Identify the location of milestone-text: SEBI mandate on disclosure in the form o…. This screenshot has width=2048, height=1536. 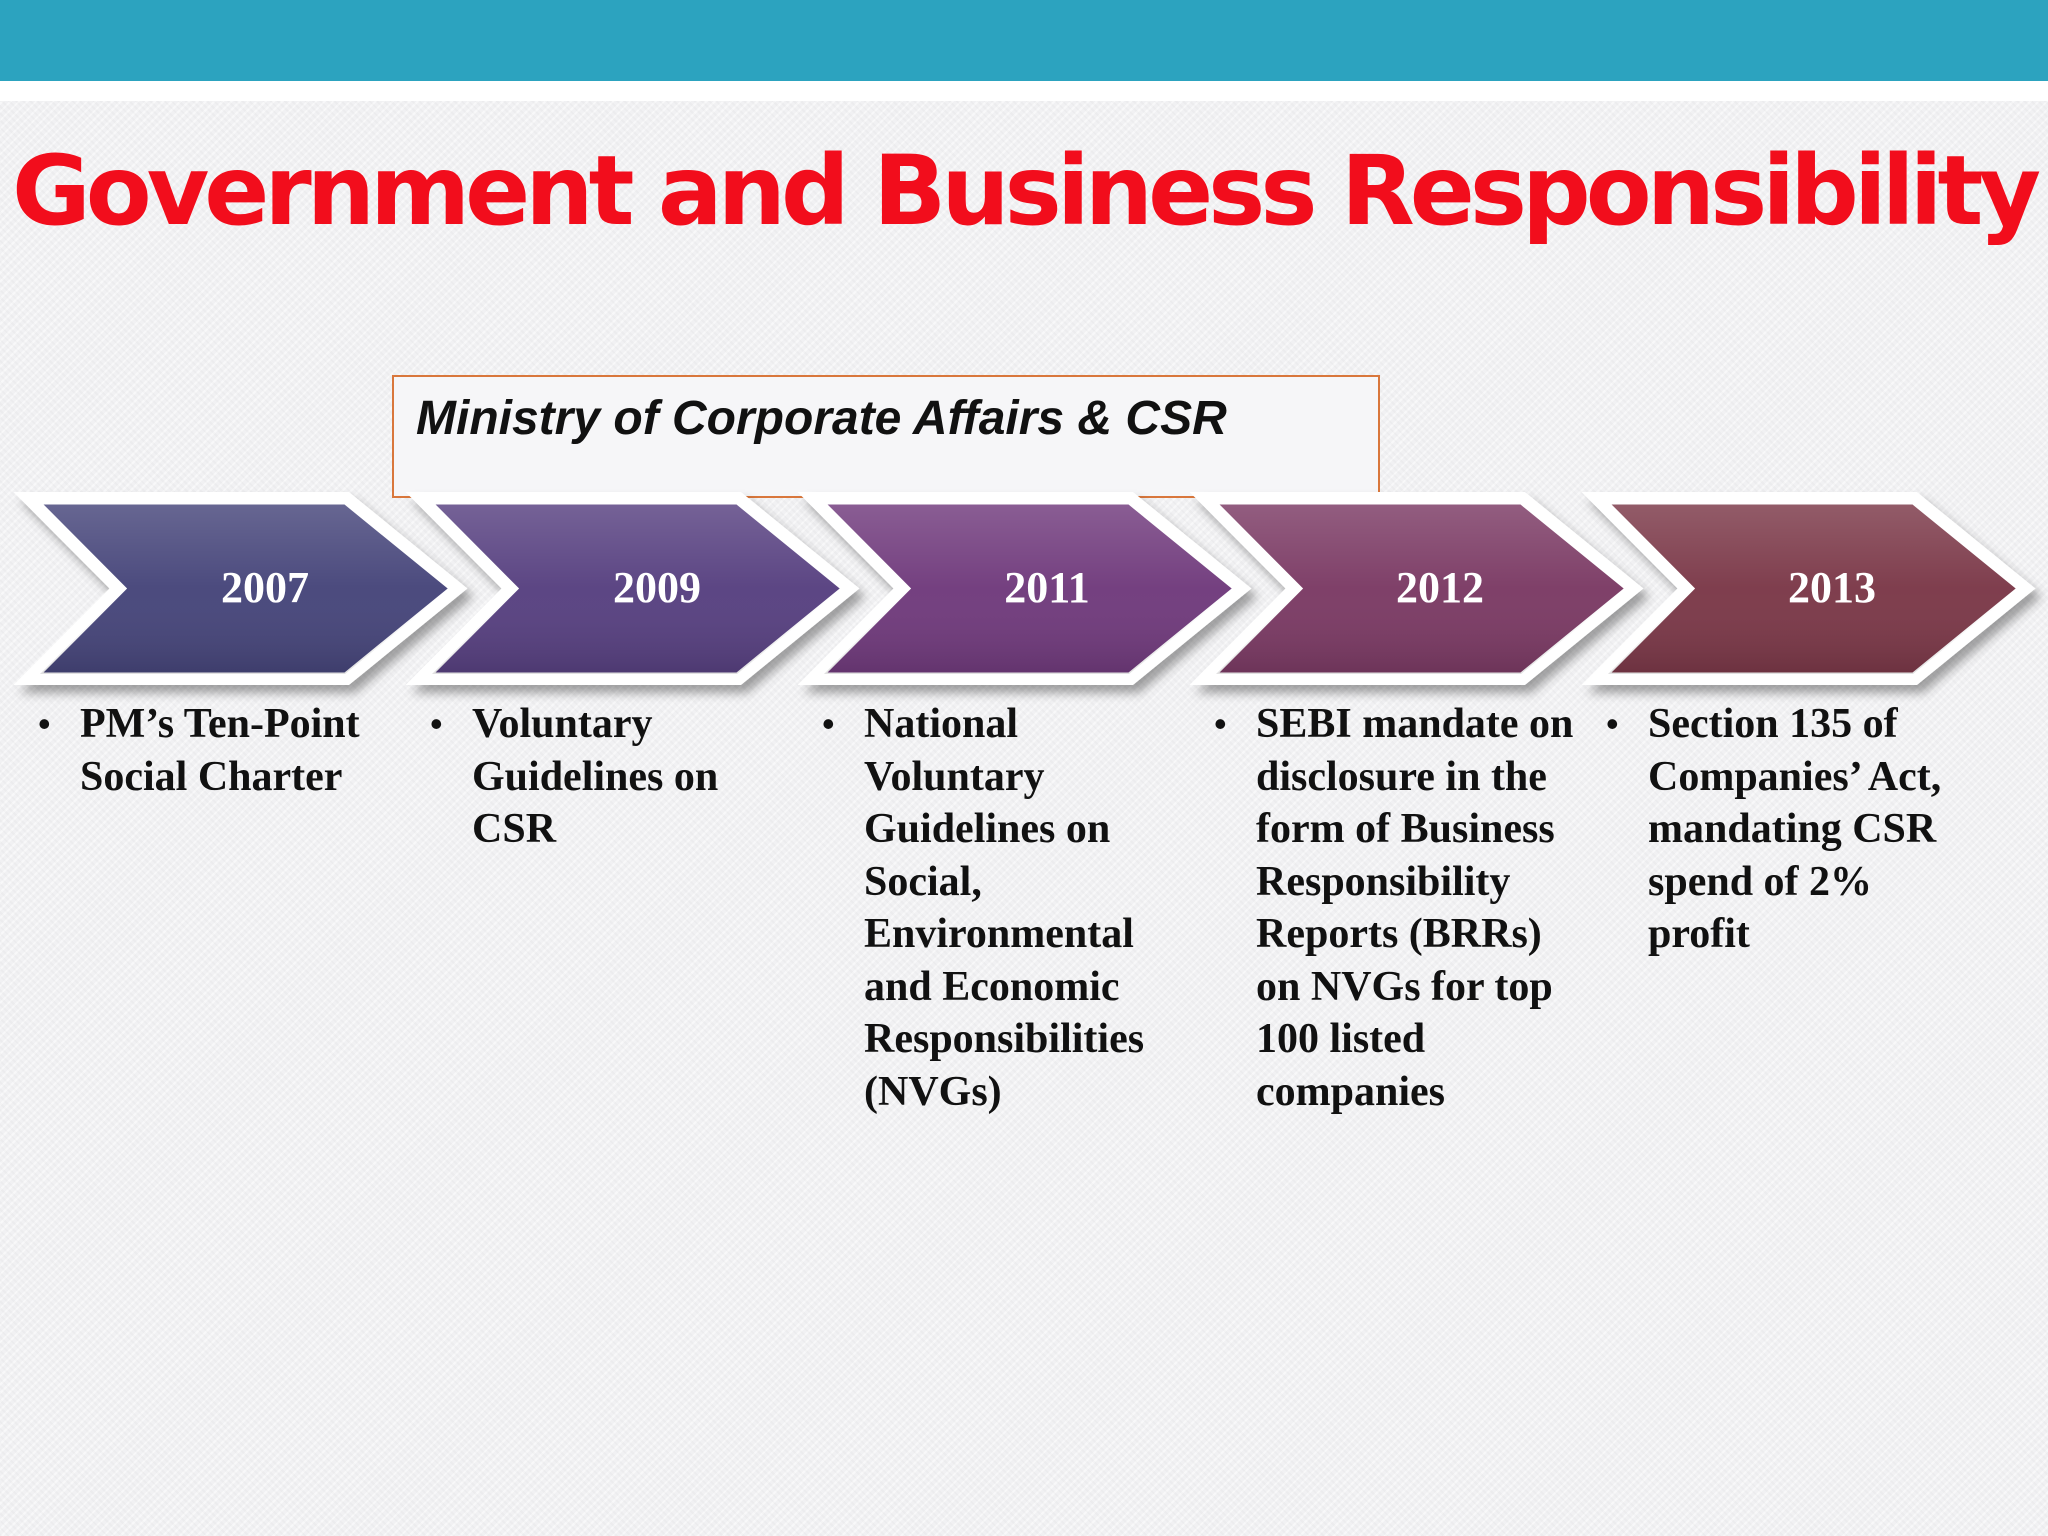
(1415, 908).